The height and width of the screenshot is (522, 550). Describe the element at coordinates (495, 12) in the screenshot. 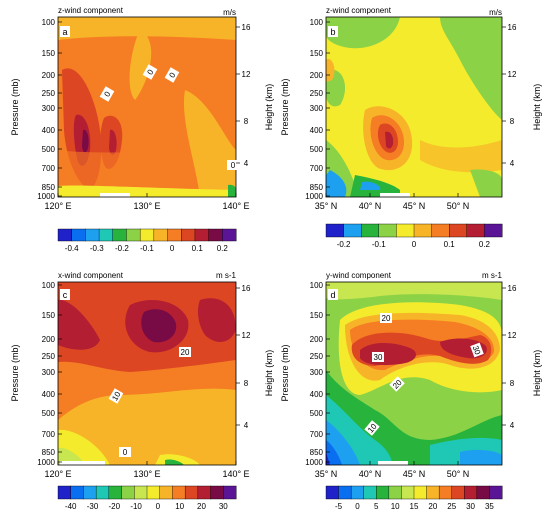

I see `panel-b-units: m/s` at that location.